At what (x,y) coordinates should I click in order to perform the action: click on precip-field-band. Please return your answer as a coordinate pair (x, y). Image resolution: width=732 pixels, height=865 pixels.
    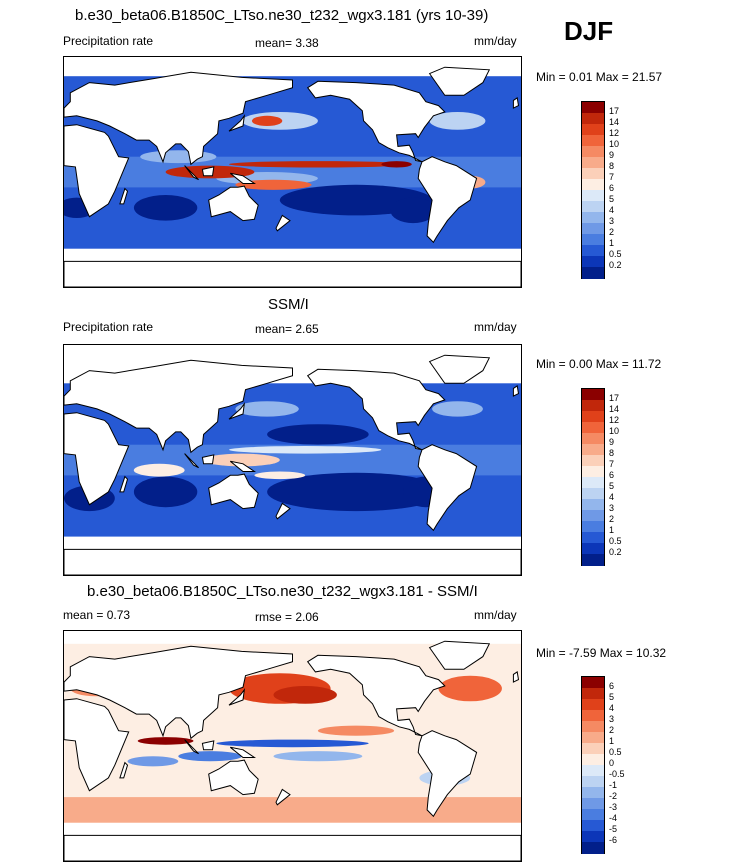
    Looking at the image, I should click on (292, 810).